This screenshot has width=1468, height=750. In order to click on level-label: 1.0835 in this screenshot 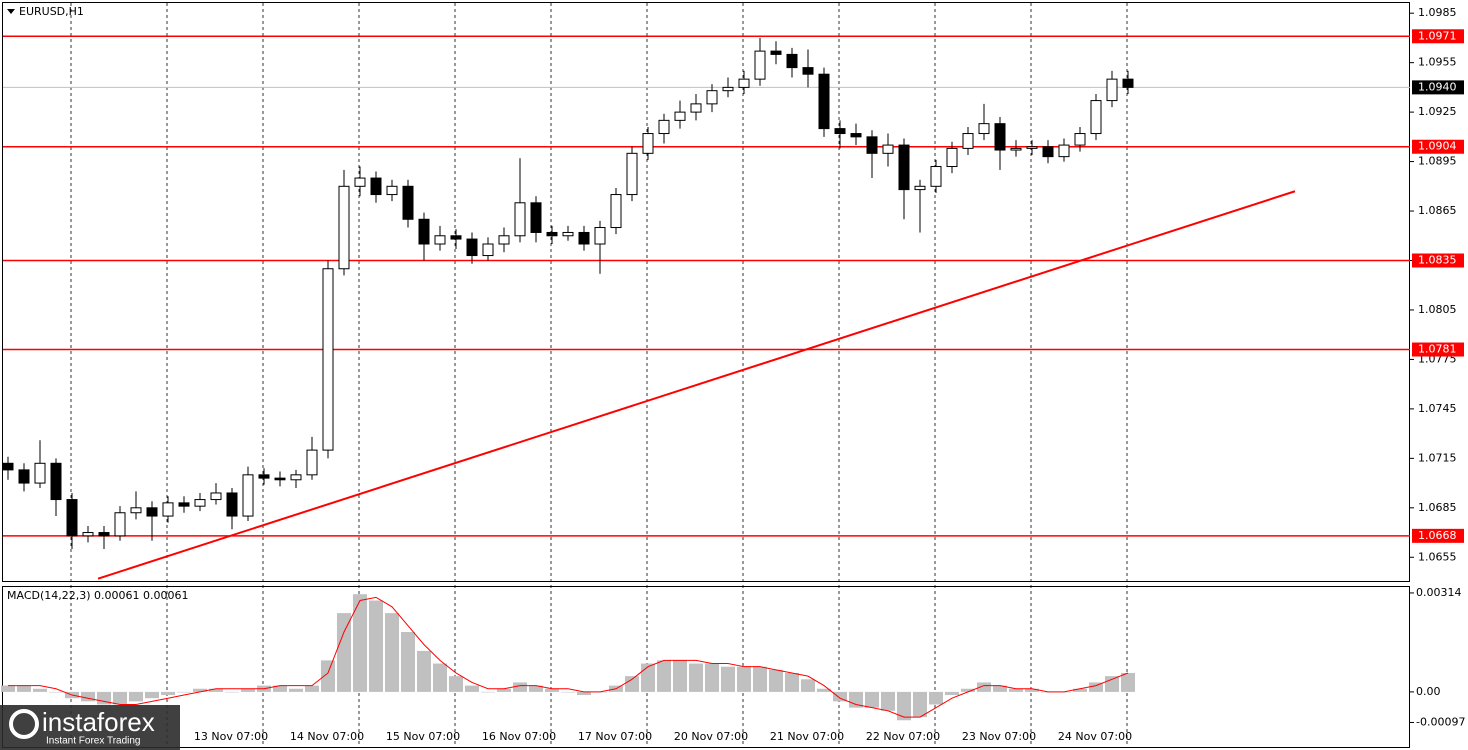, I will do `click(1437, 259)`.